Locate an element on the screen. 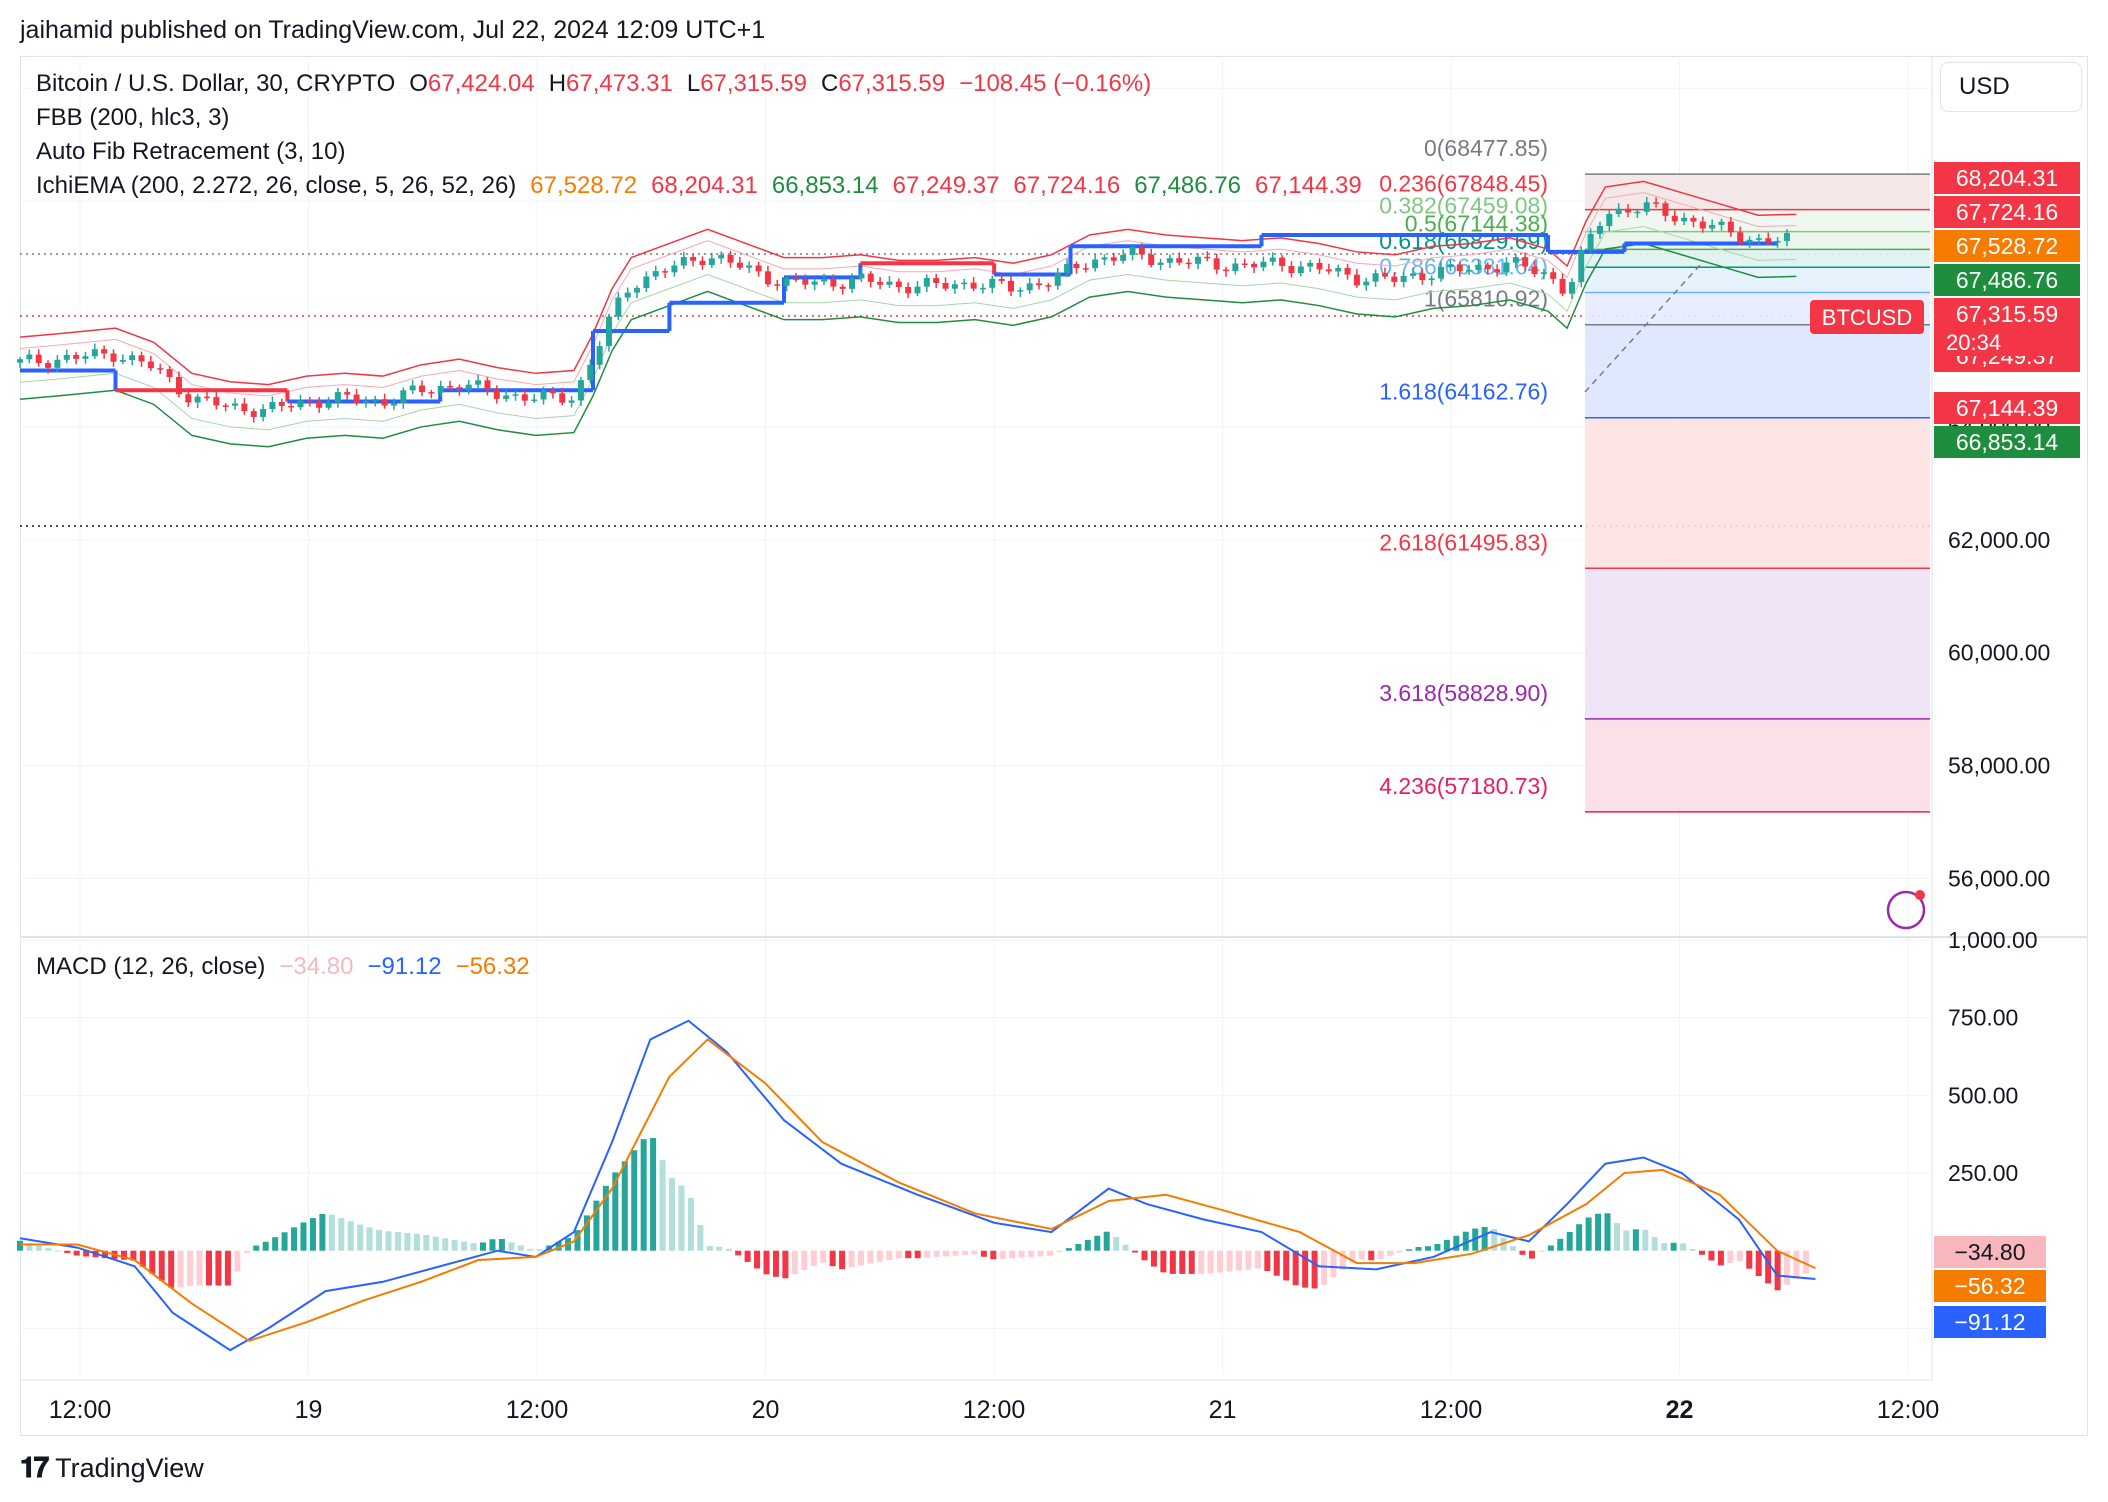 This screenshot has height=1502, width=2108. ichi-value-2: 66,853.14 is located at coordinates (825, 185).